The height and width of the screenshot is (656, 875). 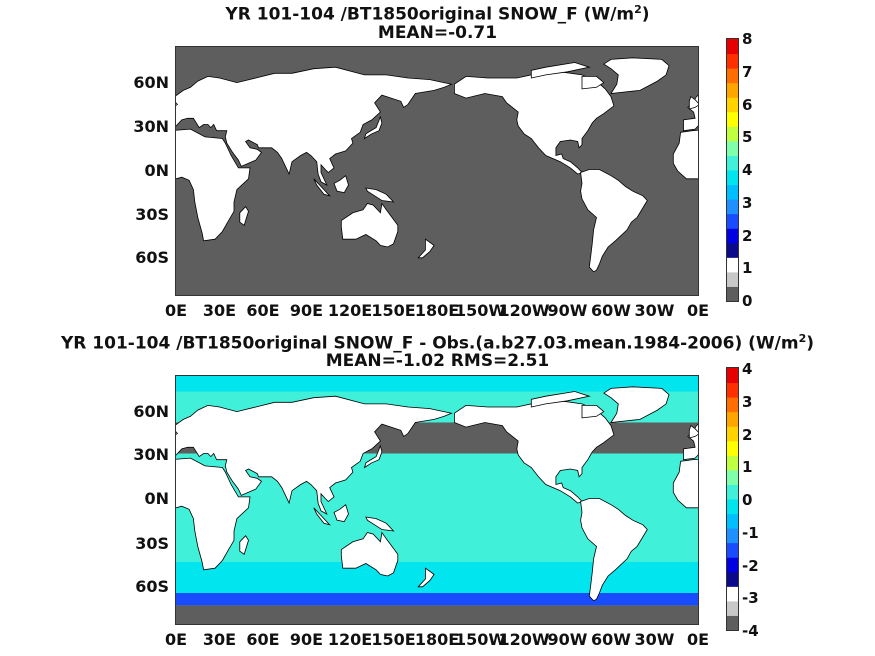 I want to click on chart-2-land-eurasia, so click(x=314, y=455).